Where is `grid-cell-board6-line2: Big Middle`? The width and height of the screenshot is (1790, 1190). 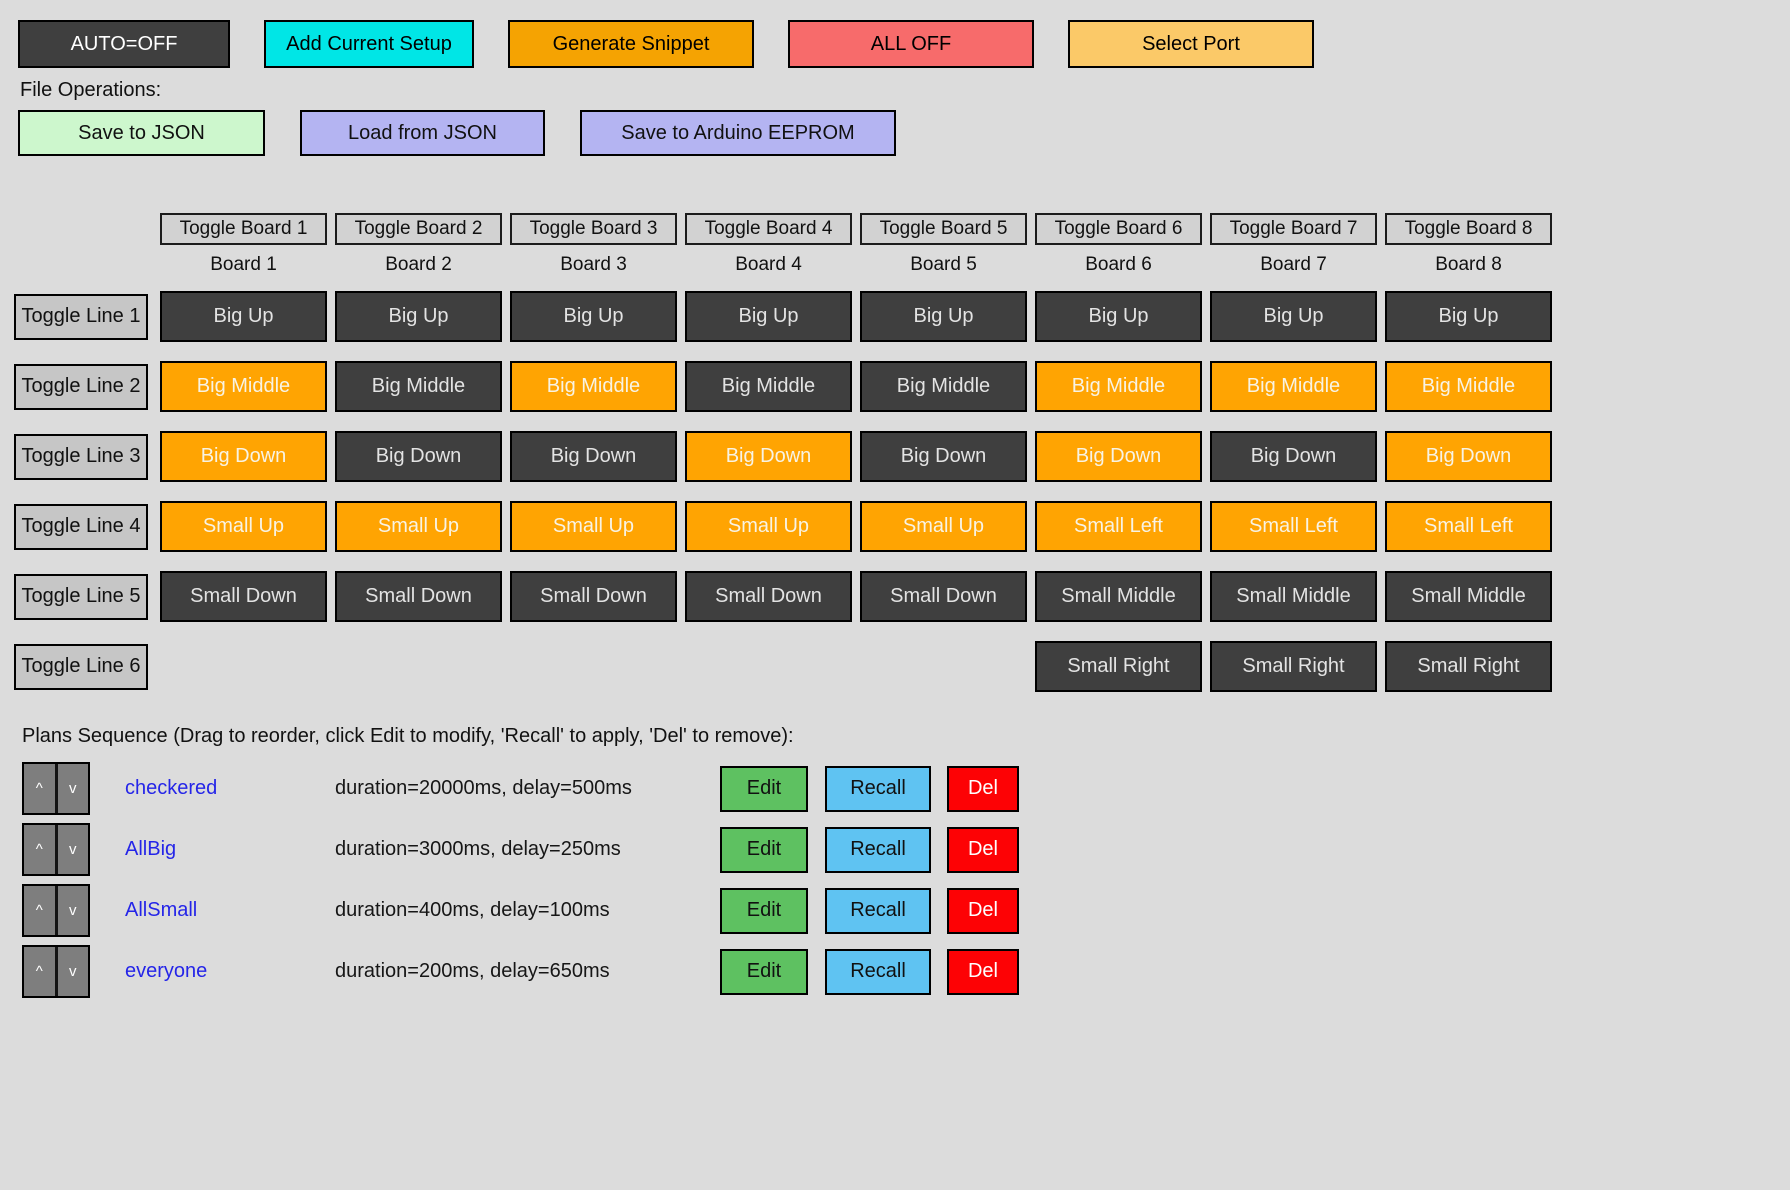
grid-cell-board6-line2: Big Middle is located at coordinates (1118, 386).